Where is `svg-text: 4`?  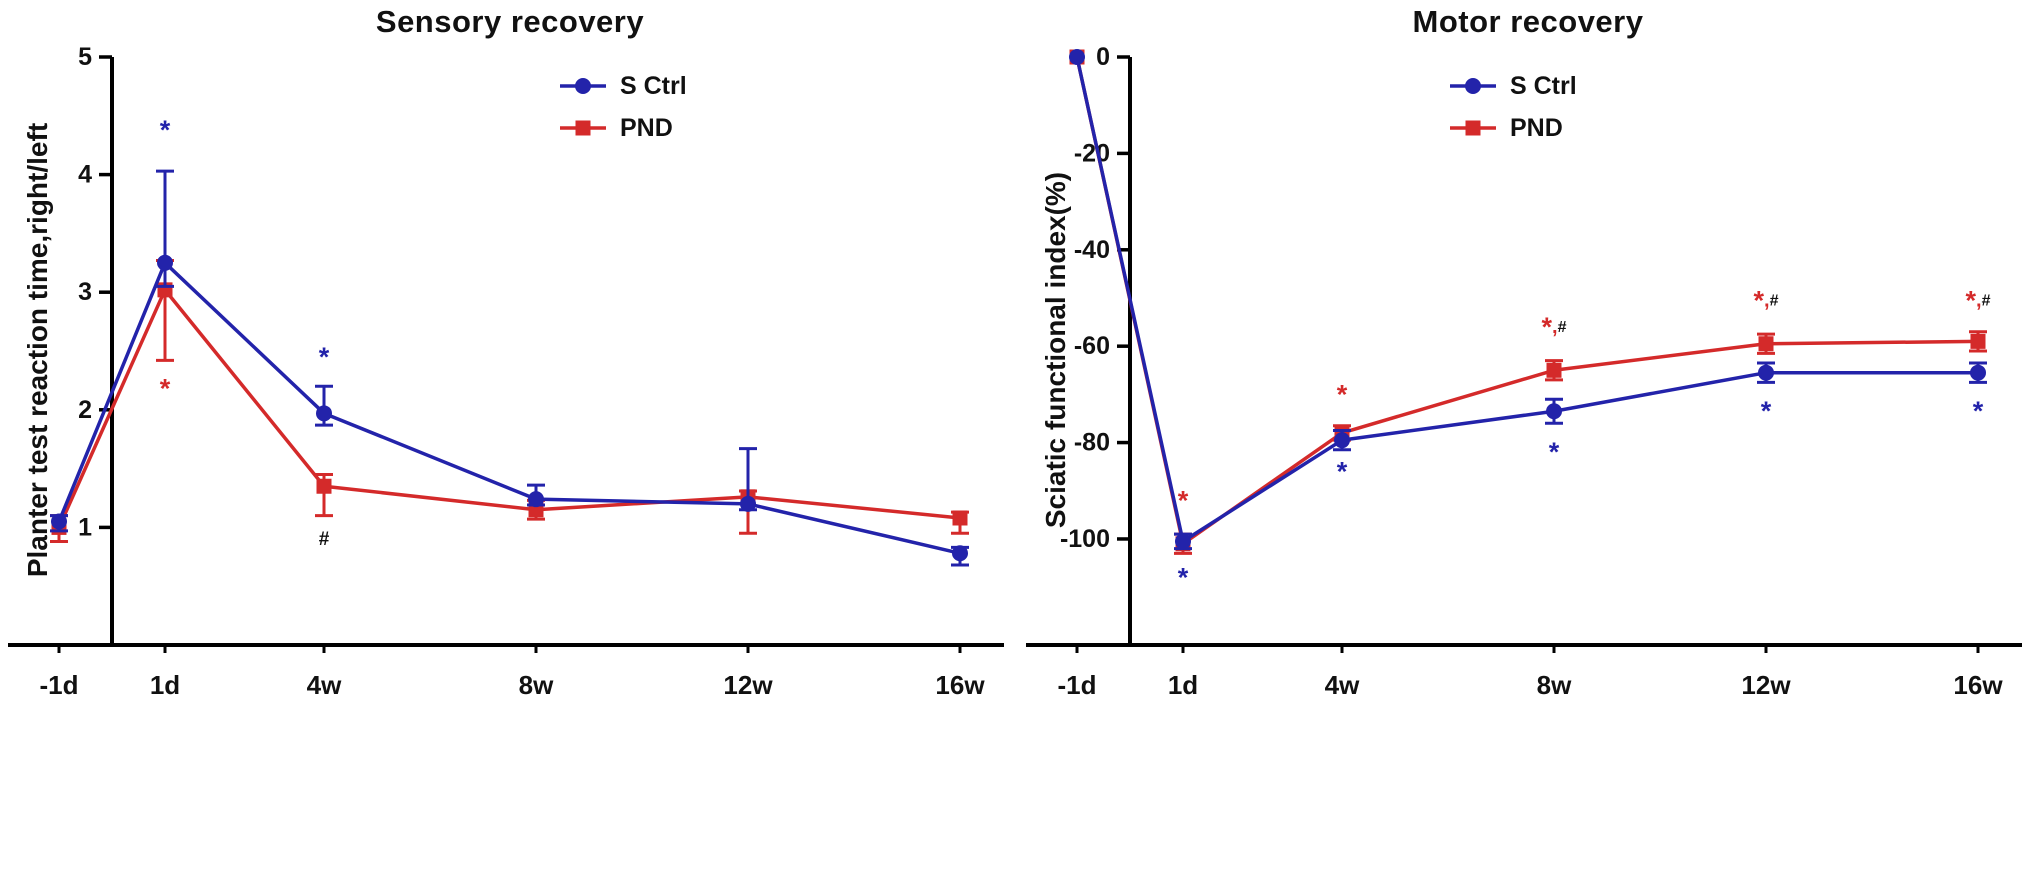
svg-text: 4 is located at coordinates (85, 175).